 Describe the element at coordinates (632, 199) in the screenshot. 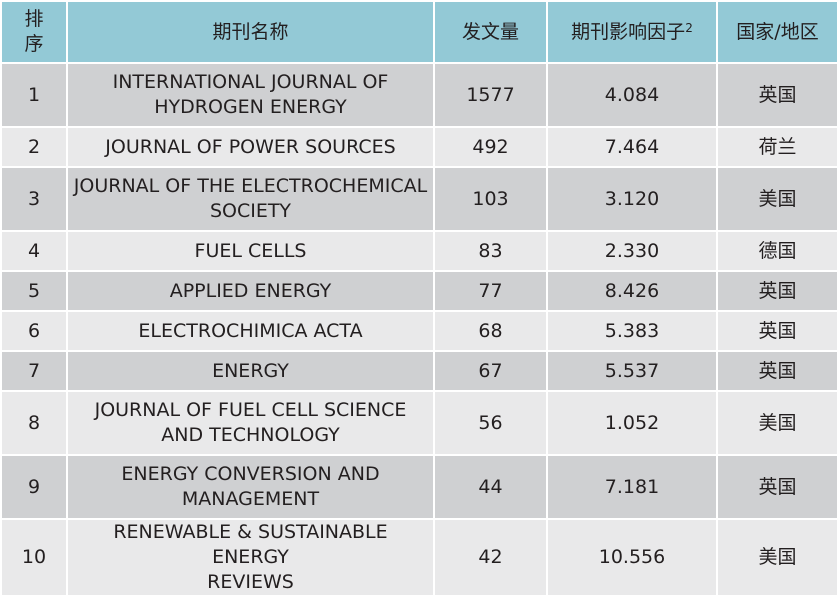

I see `cell-impact-factor: 3.120` at that location.